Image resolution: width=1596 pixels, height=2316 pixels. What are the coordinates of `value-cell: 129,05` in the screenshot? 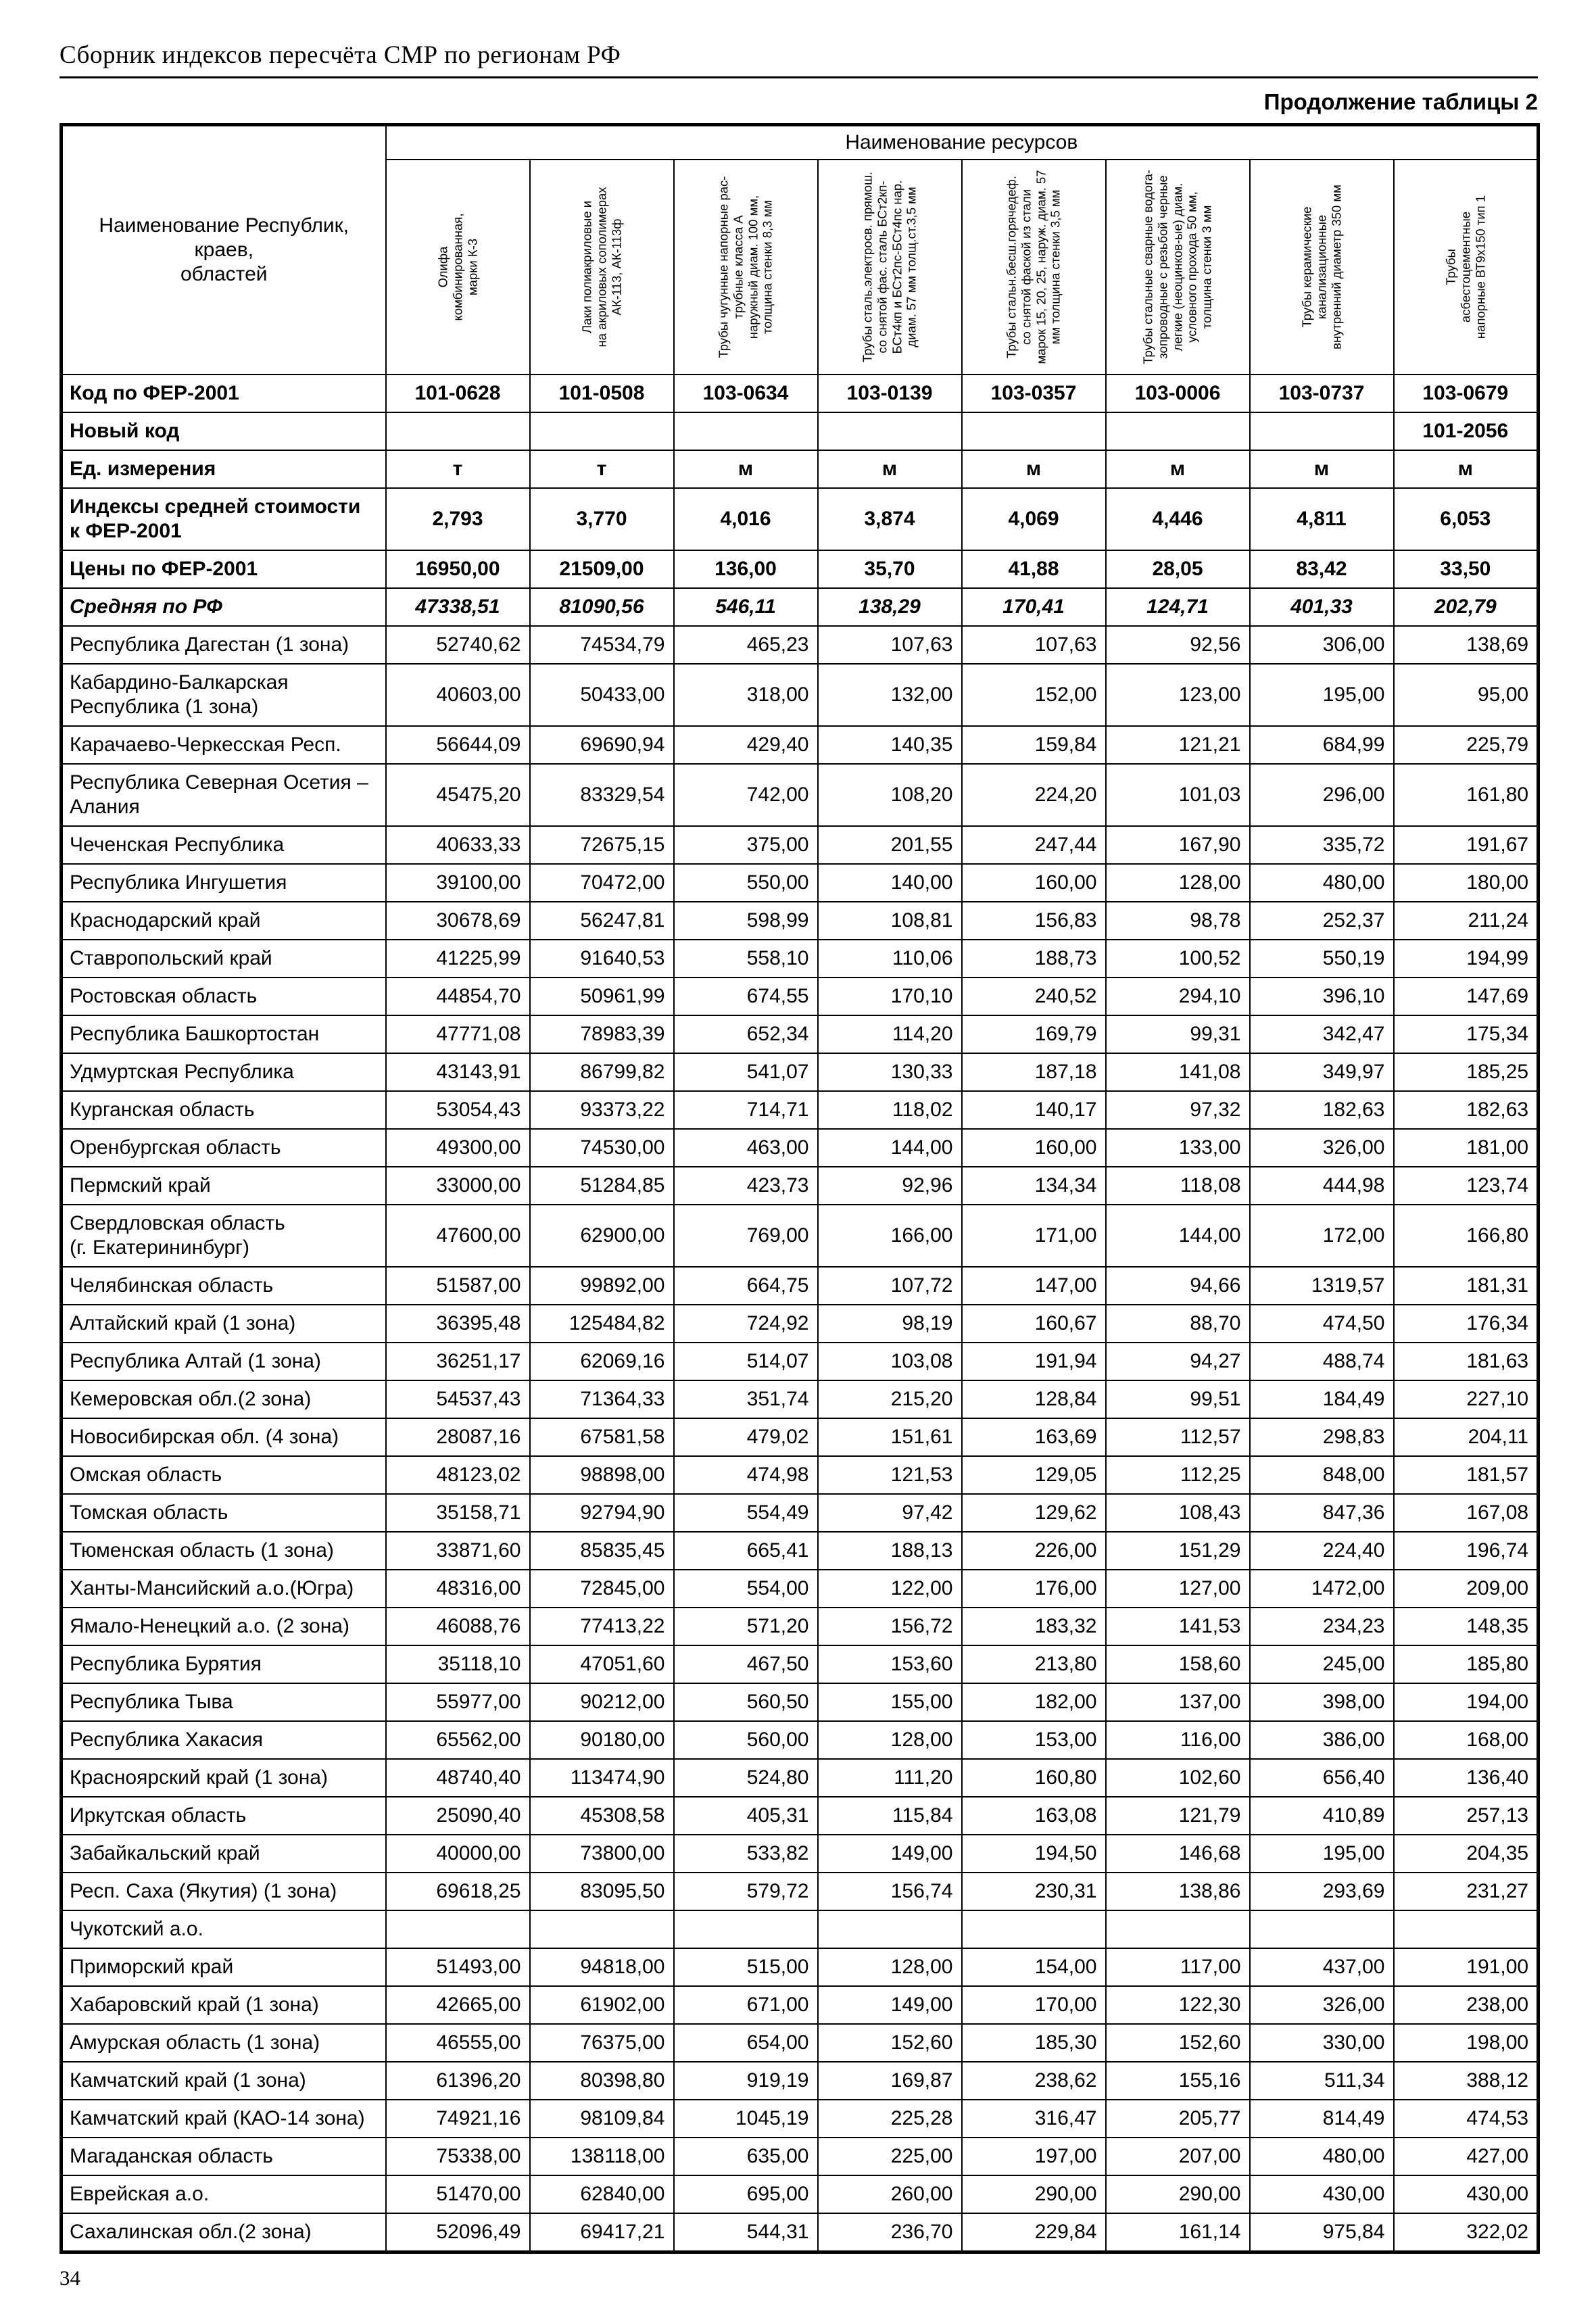 It's located at (1034, 1475).